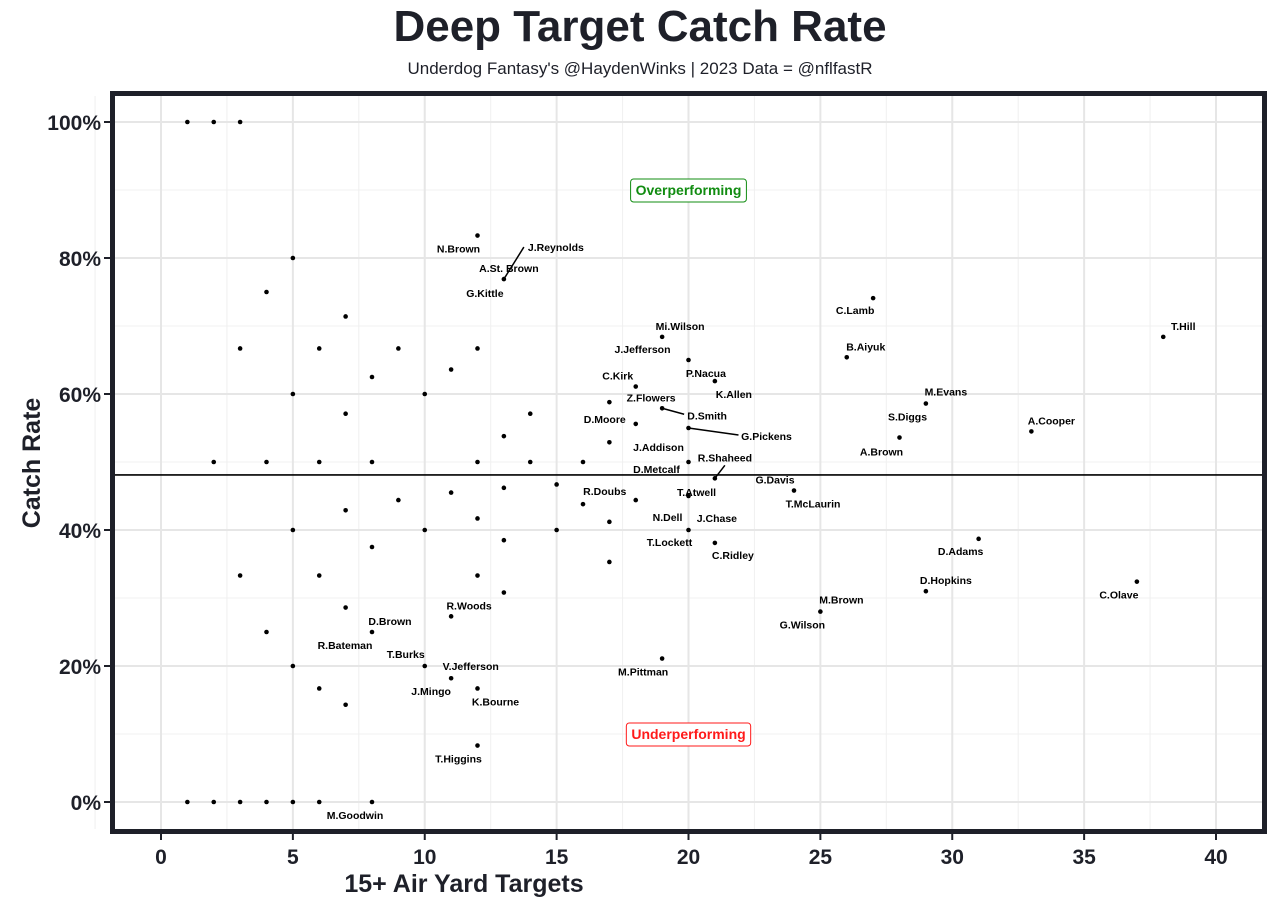 The height and width of the screenshot is (907, 1280). I want to click on point-label: D.Metcalf, so click(656, 470).